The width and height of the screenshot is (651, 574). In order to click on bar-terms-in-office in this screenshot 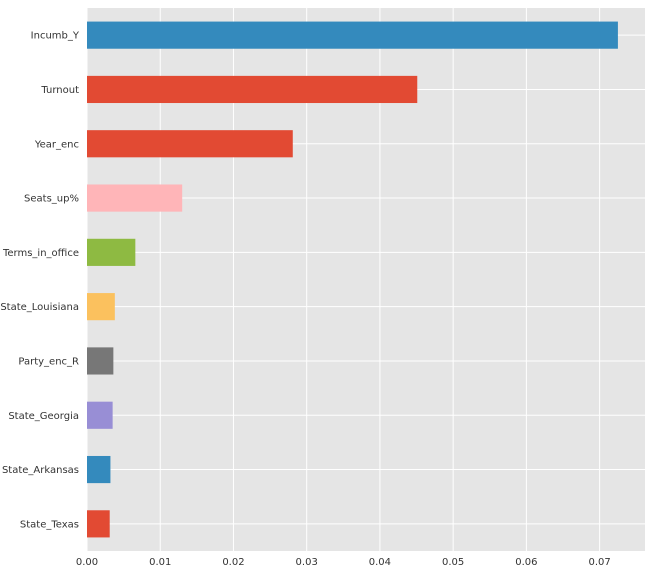, I will do `click(111, 252)`.